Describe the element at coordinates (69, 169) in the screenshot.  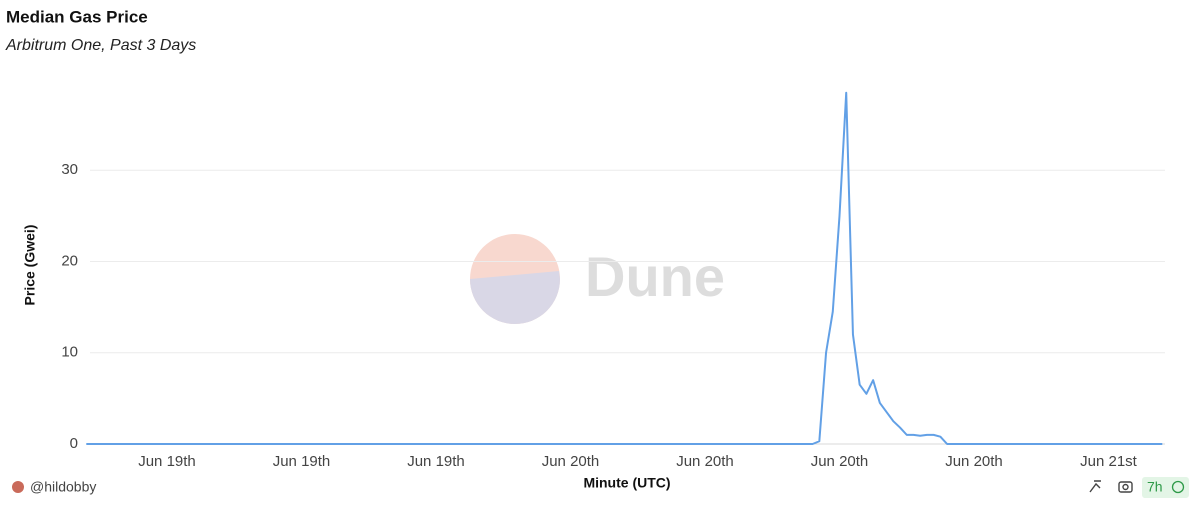
I see `y-tick-label: 30` at that location.